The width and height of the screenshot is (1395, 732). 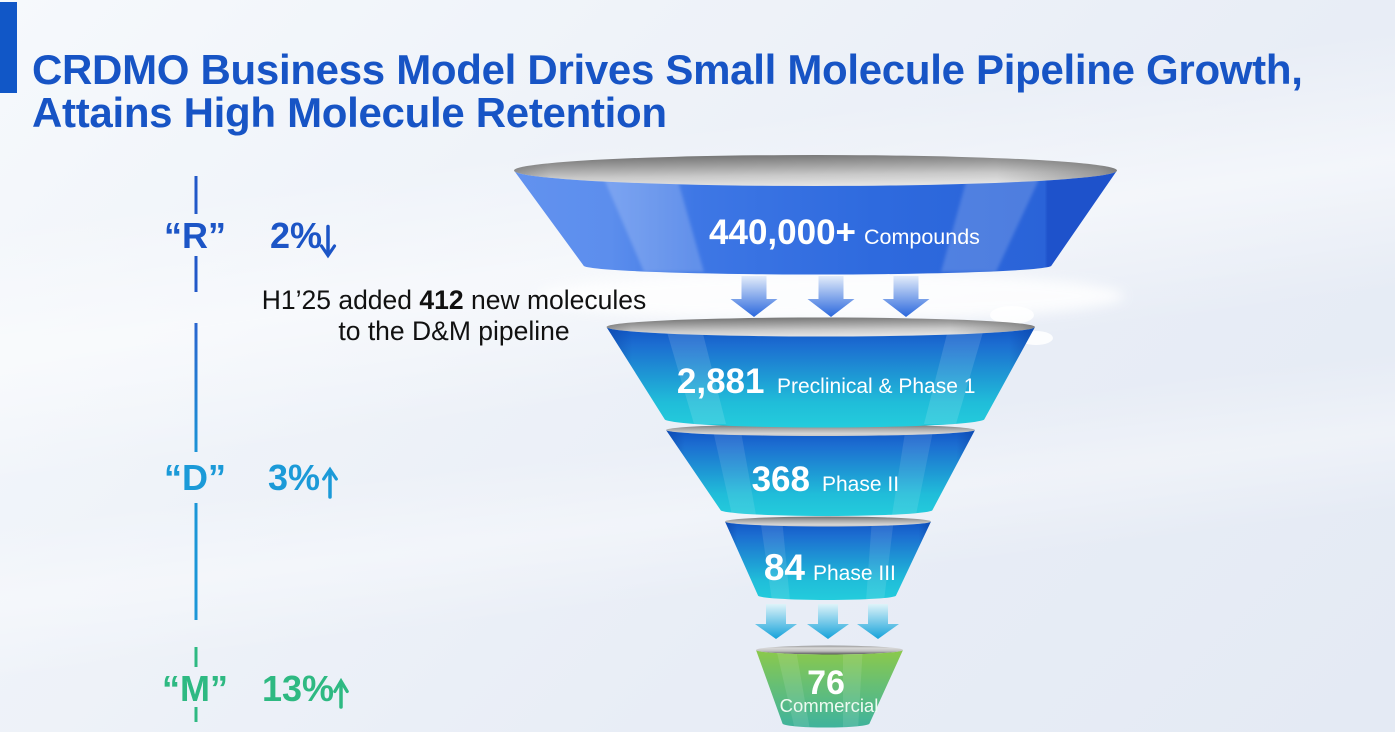 What do you see at coordinates (876, 386) in the screenshot?
I see `svg-text: Preclinical & Phase 1` at bounding box center [876, 386].